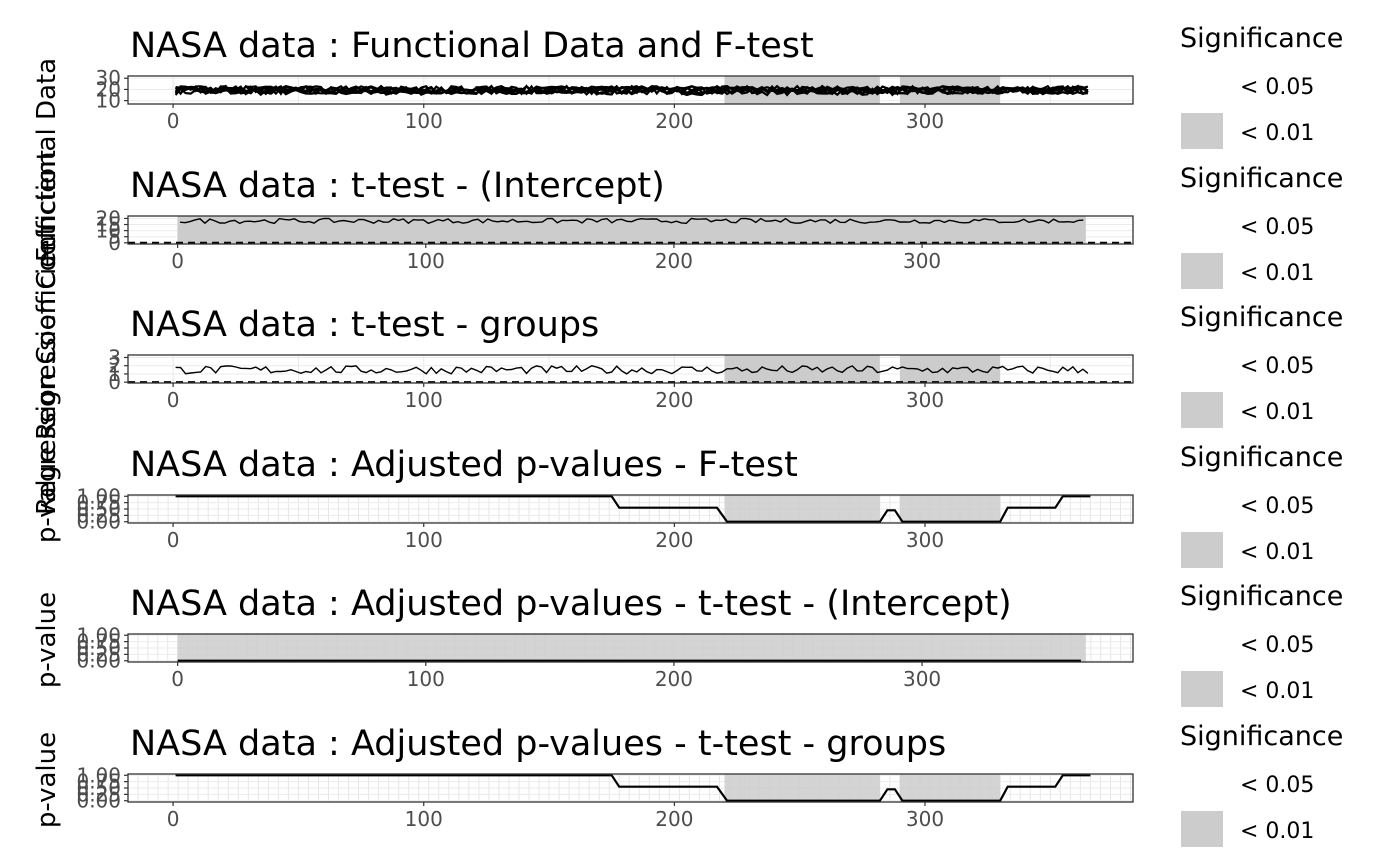 Image resolution: width=1400 pixels, height=866 pixels. I want to click on y-axis-label: Functional Data, so click(47, 160).